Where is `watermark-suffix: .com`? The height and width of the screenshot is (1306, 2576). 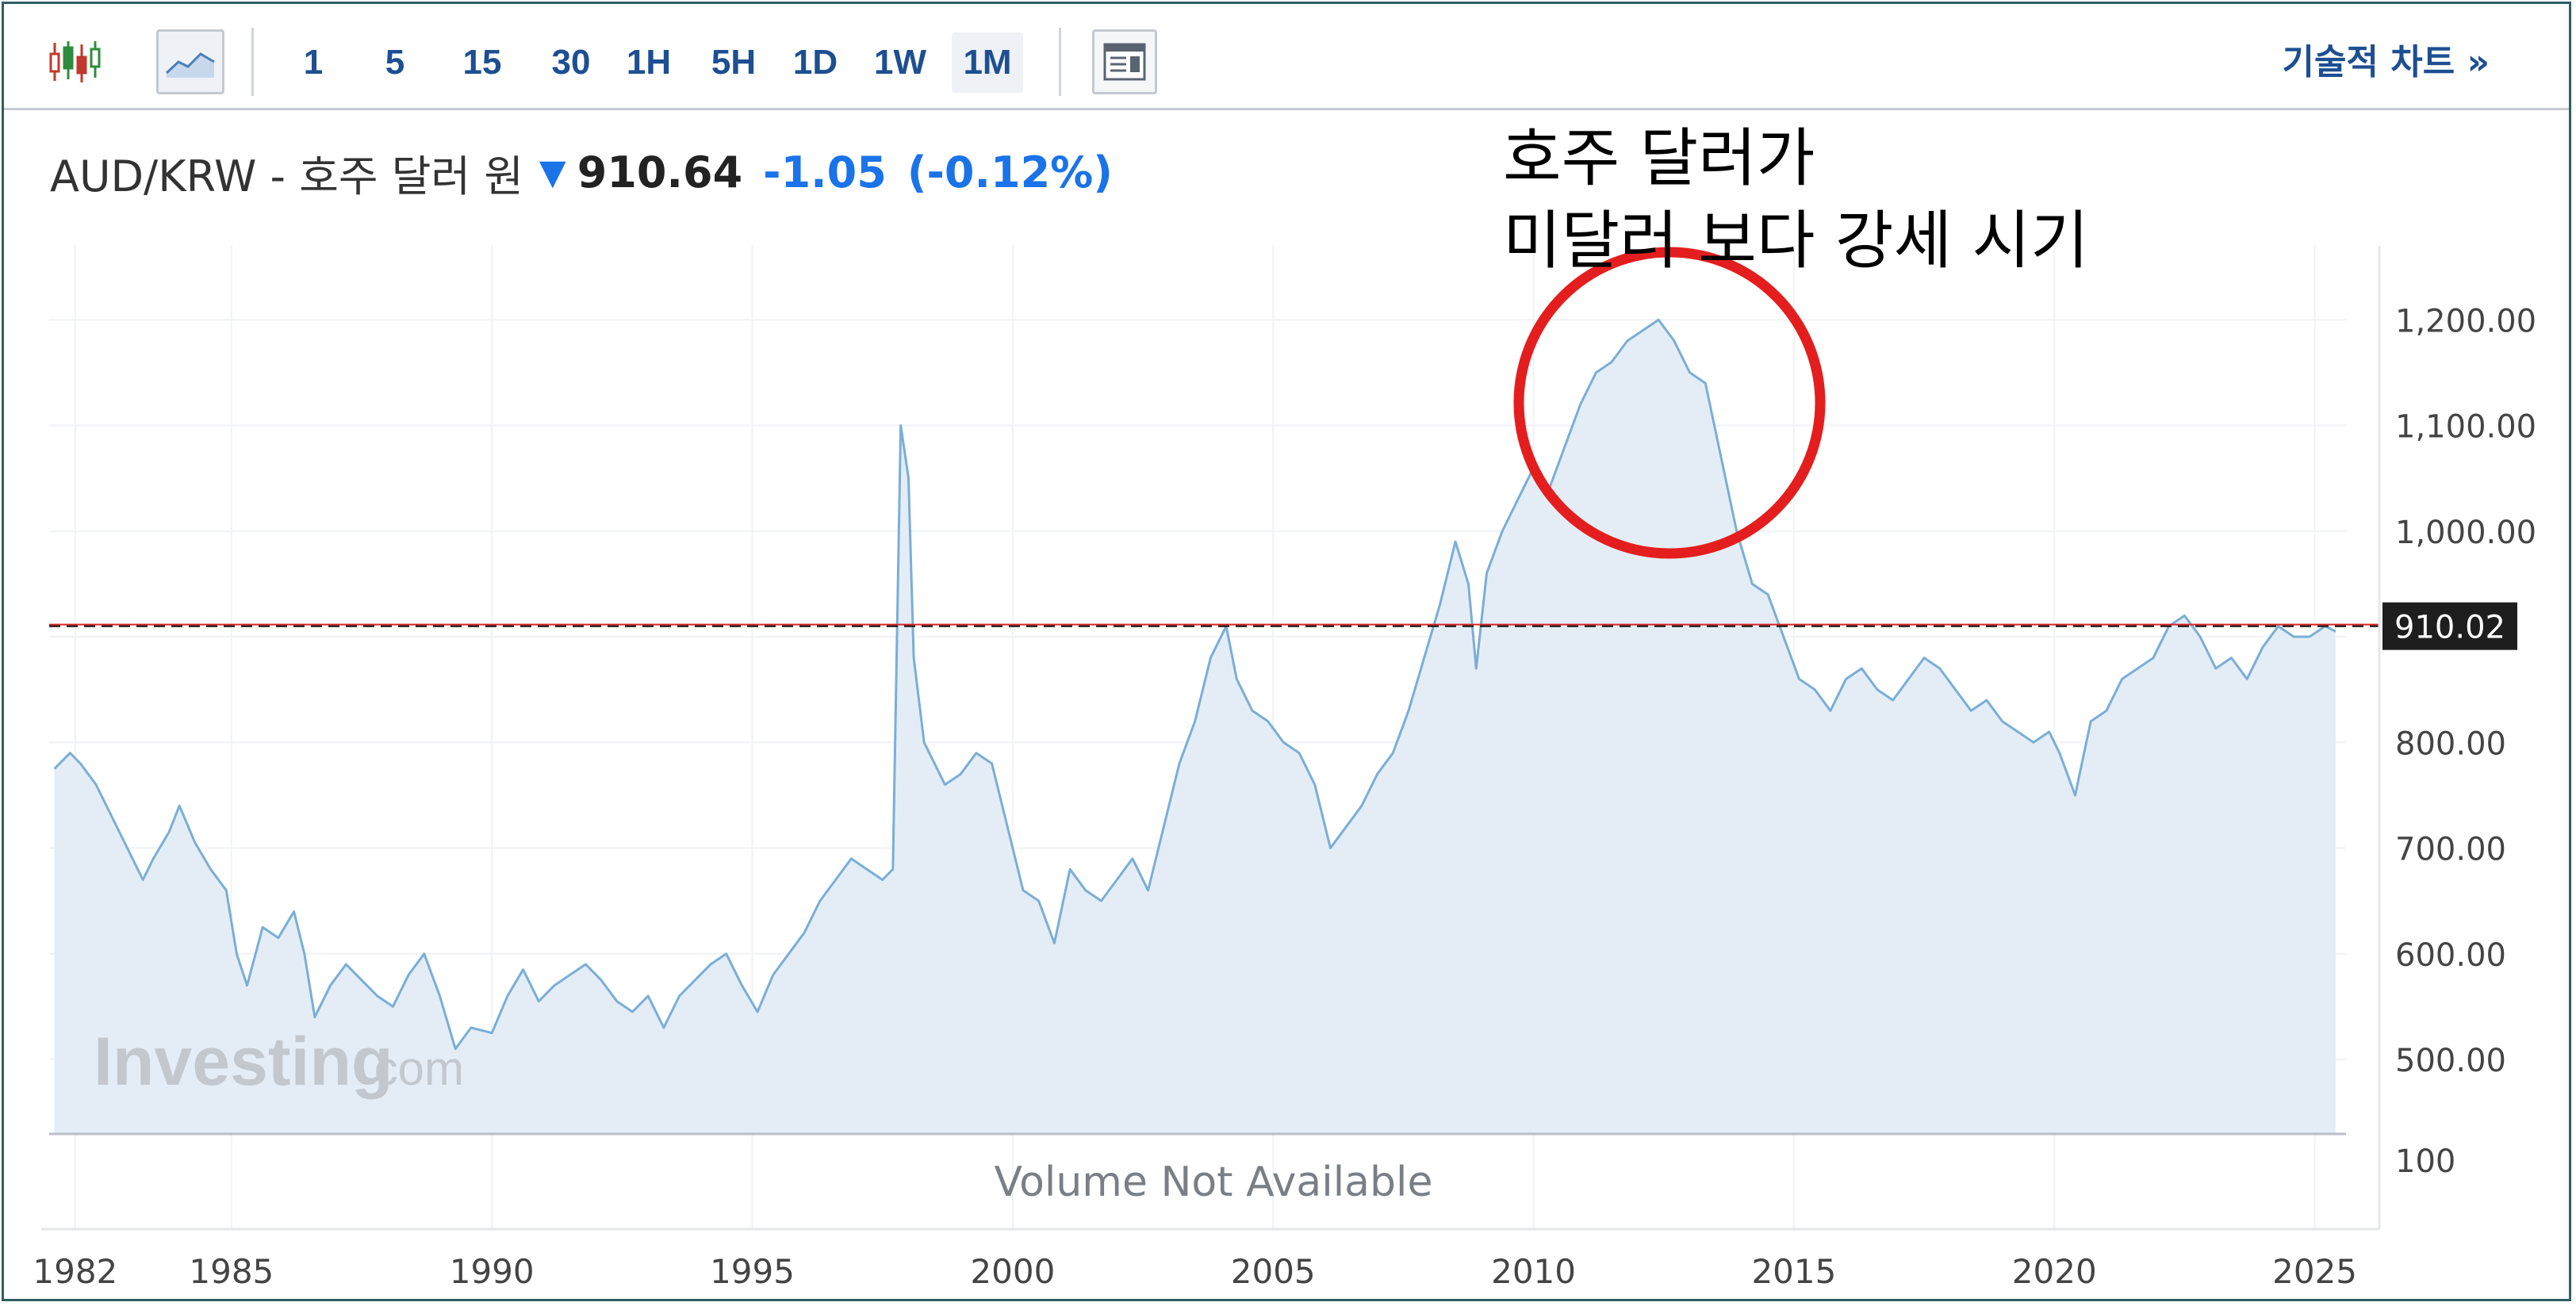 watermark-suffix: .com is located at coordinates (412, 1068).